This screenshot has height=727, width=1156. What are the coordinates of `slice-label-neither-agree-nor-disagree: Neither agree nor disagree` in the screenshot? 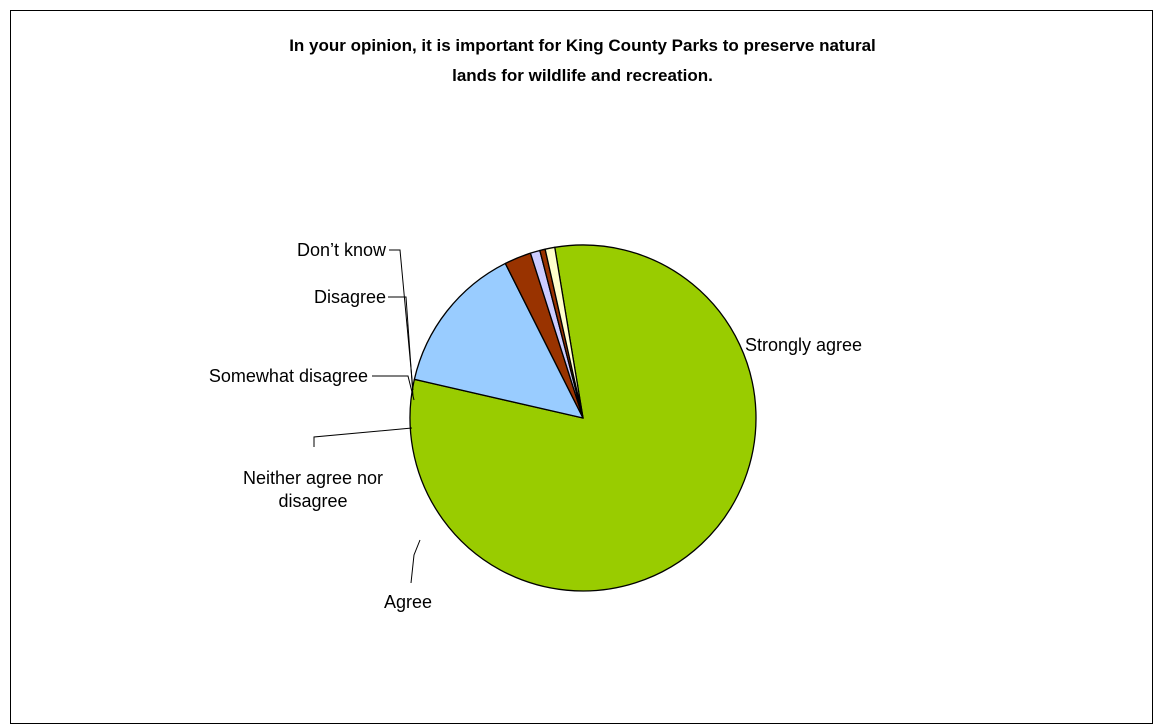 It's located at (313, 489).